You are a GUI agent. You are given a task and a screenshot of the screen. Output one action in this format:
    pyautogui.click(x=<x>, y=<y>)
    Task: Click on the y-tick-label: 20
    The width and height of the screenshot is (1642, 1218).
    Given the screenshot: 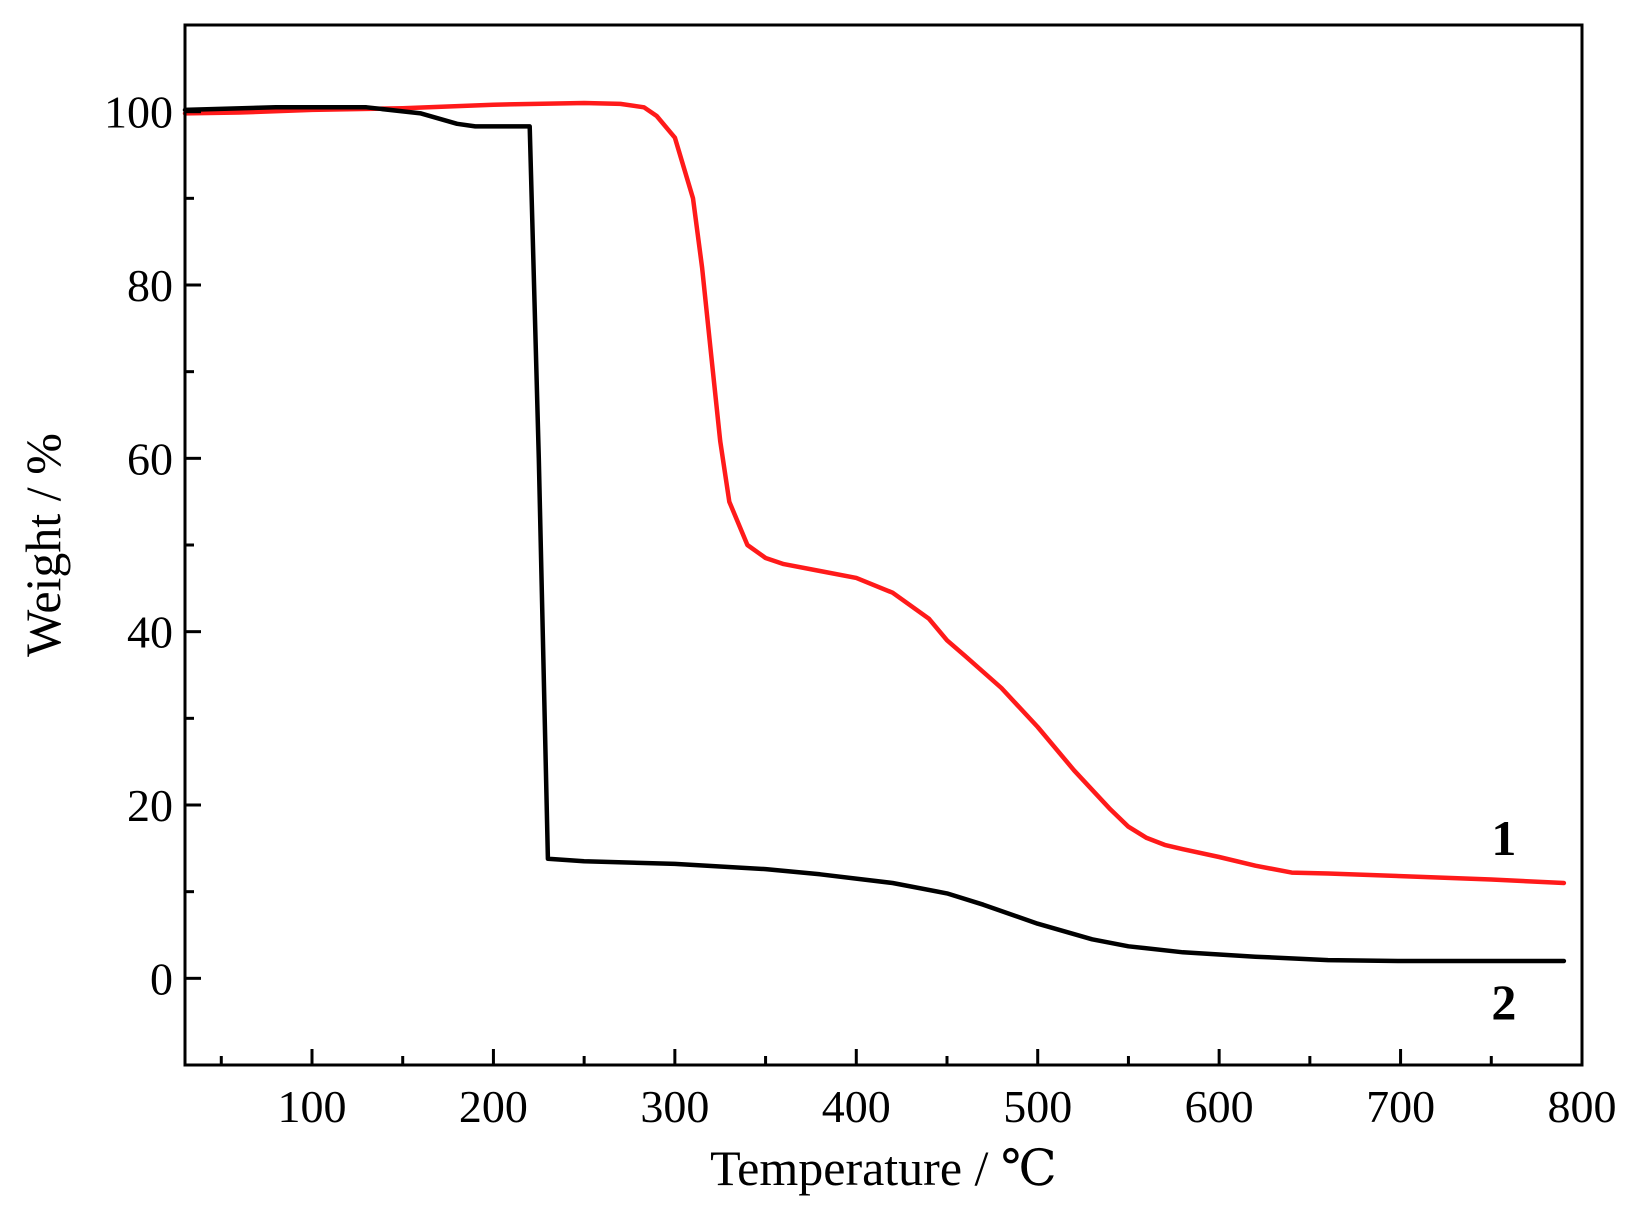 What is the action you would take?
    pyautogui.click(x=150, y=805)
    